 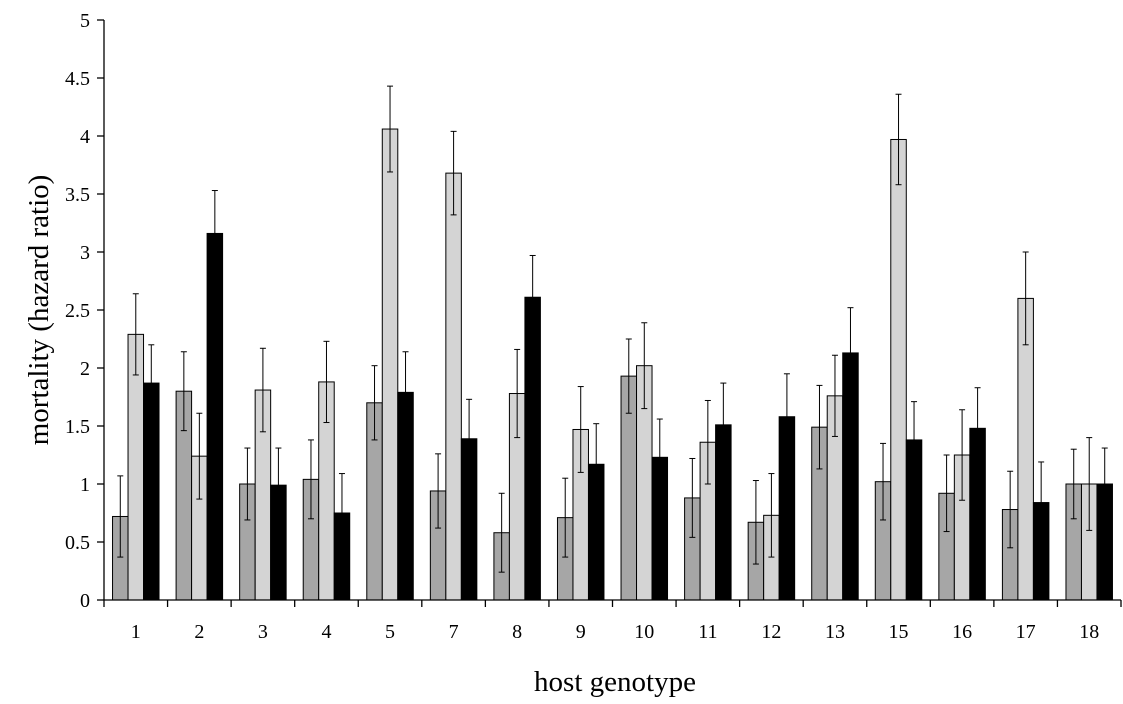 I want to click on y-tick-label: 3, so click(x=85, y=253).